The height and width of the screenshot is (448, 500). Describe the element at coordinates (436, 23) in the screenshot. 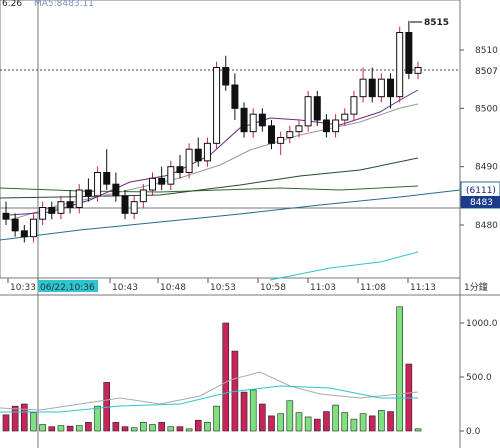

I see `high-label: 8515` at that location.